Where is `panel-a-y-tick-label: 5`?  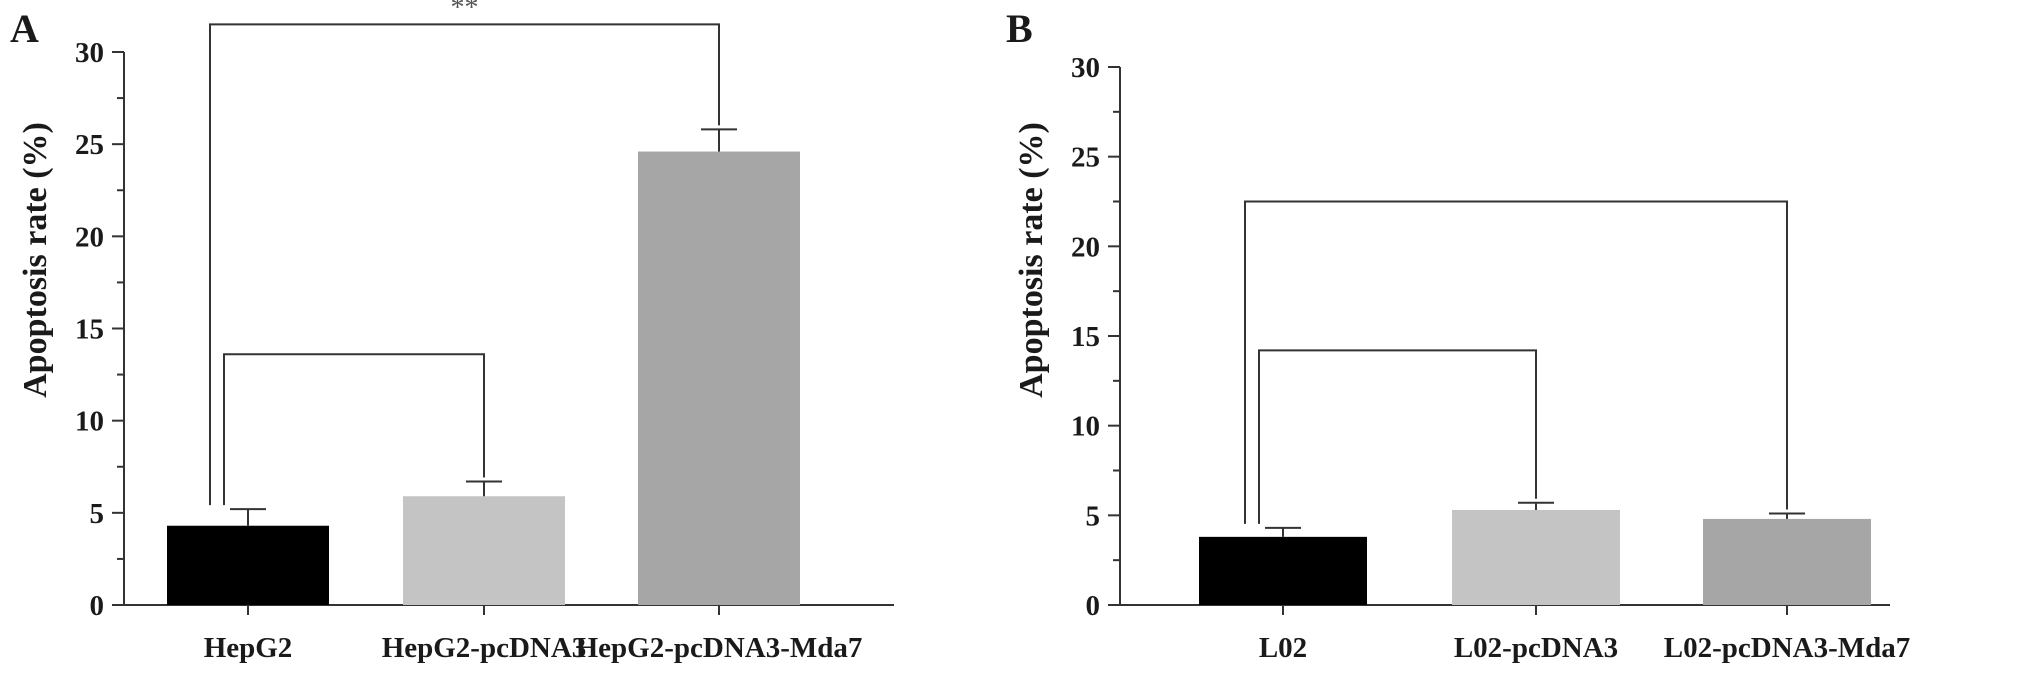 panel-a-y-tick-label: 5 is located at coordinates (97, 514).